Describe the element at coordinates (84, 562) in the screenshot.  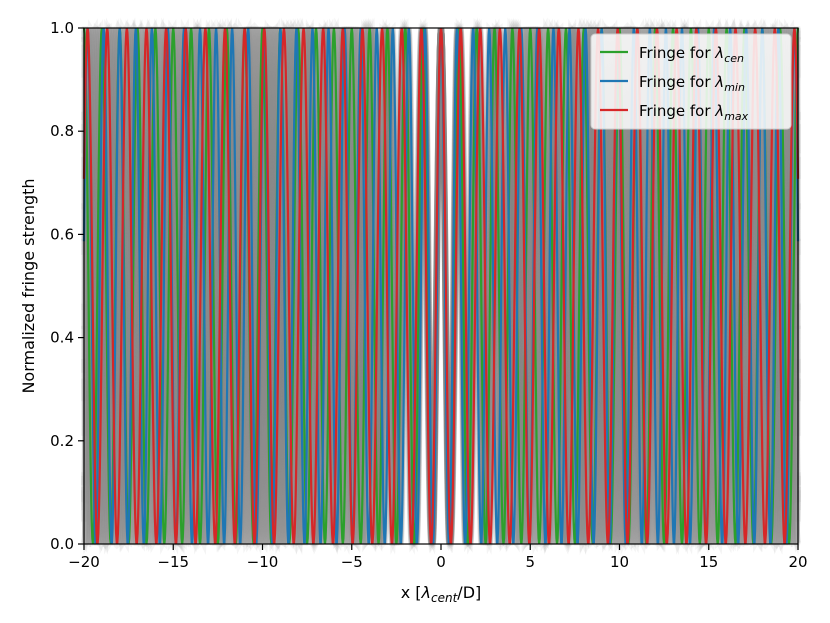
I see `x-tick-label: −20` at that location.